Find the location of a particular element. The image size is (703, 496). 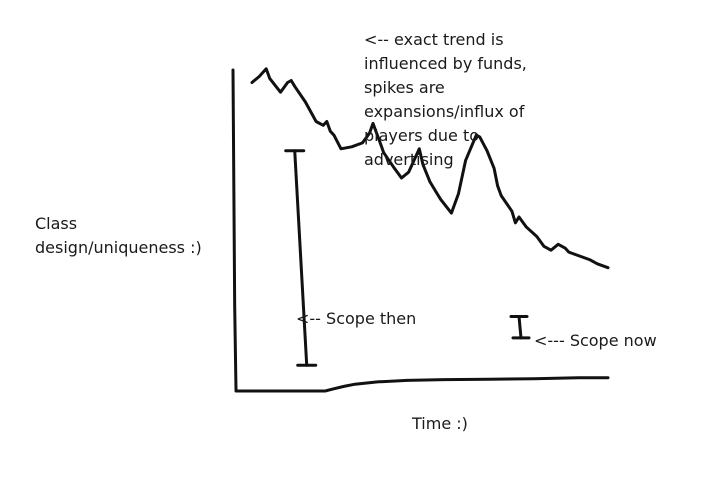

x-axis-line is located at coordinates (422, 384).